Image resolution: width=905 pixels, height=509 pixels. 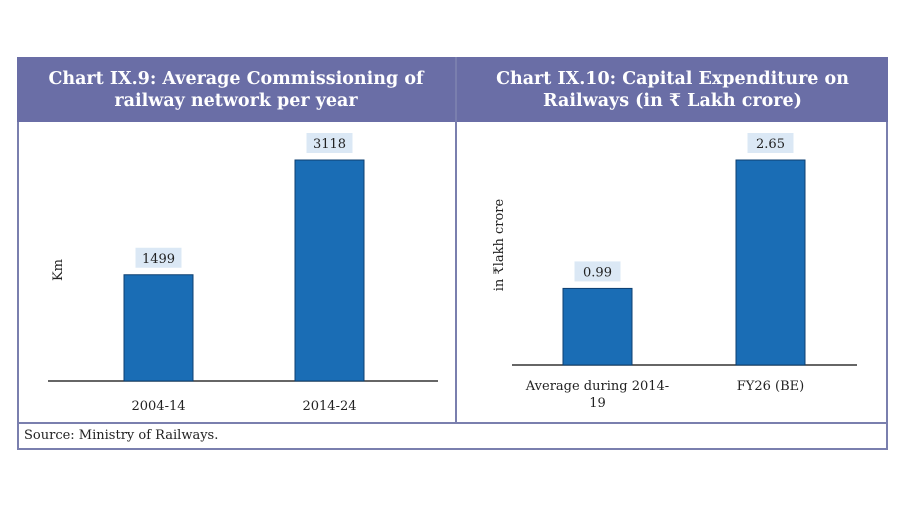 I want to click on chart-2-data-label-1: 0.99, so click(x=597, y=272).